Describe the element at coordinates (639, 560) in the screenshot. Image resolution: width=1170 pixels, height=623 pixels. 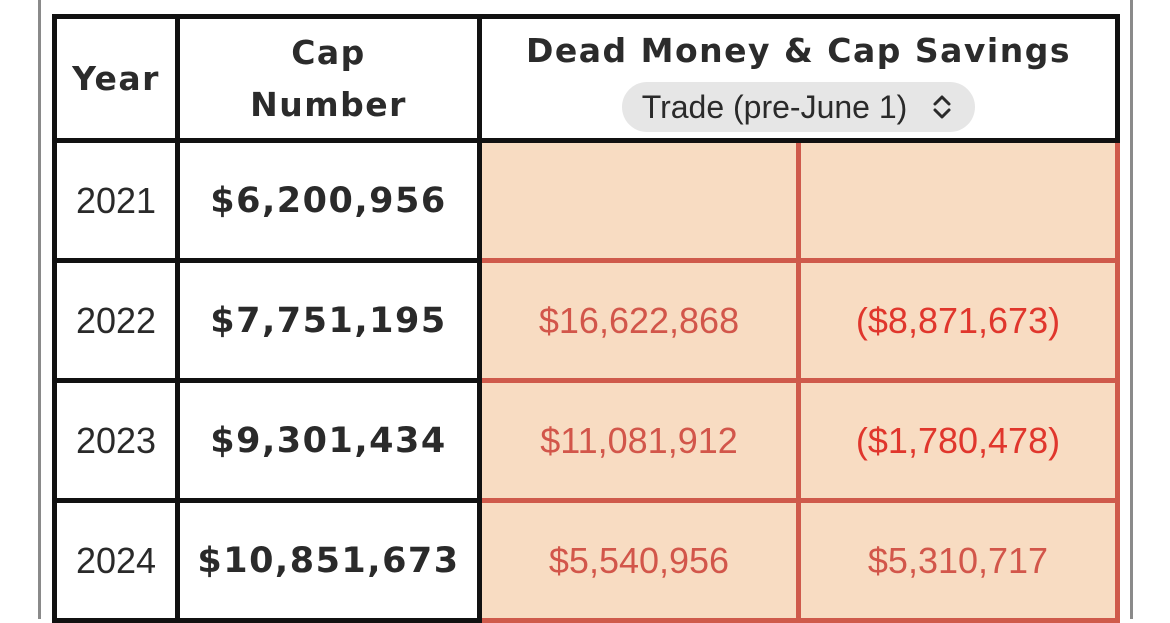
I see `dead-money-cell: $5,540,956` at that location.